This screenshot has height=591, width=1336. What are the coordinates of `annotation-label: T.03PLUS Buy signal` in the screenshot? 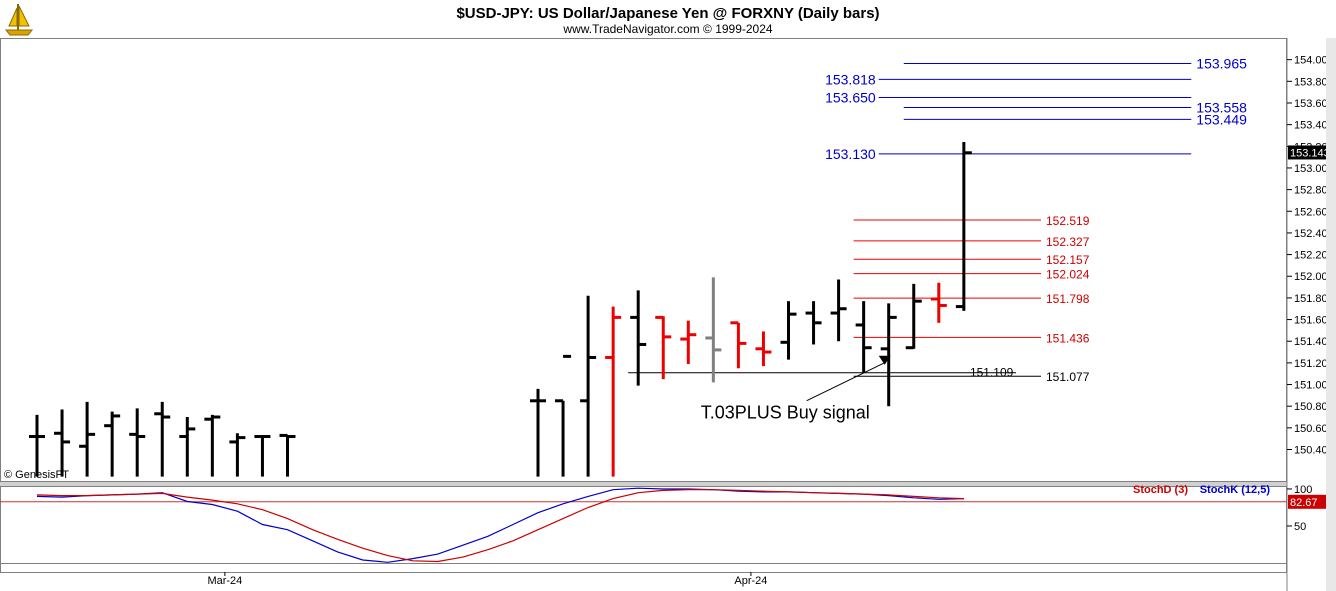 It's located at (785, 413).